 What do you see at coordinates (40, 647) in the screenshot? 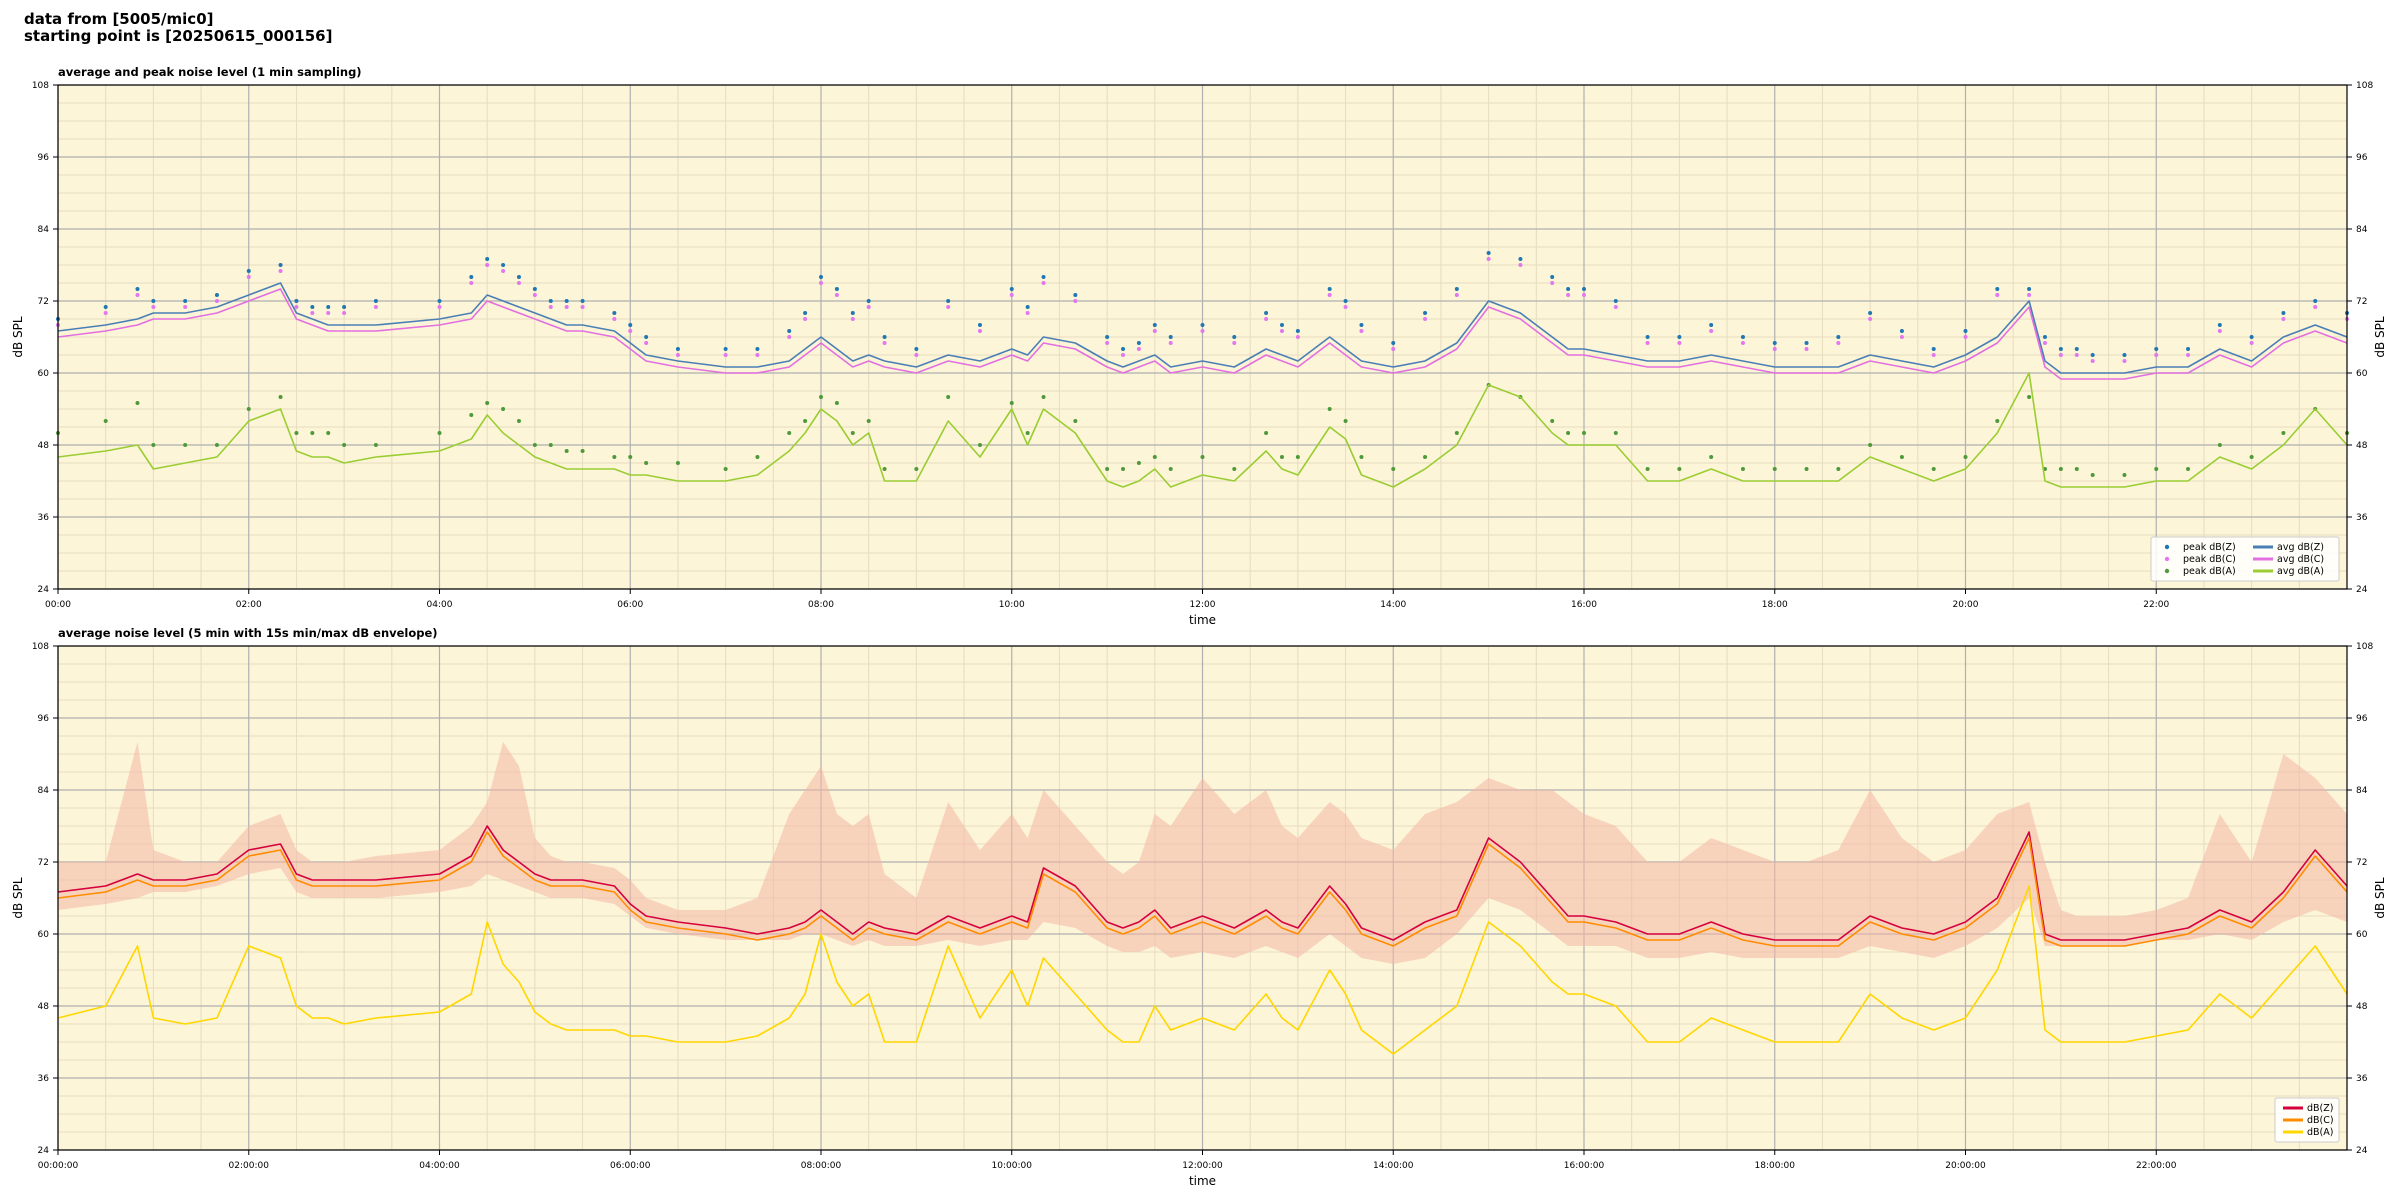
I see `ytick-label-left: 108` at bounding box center [40, 647].